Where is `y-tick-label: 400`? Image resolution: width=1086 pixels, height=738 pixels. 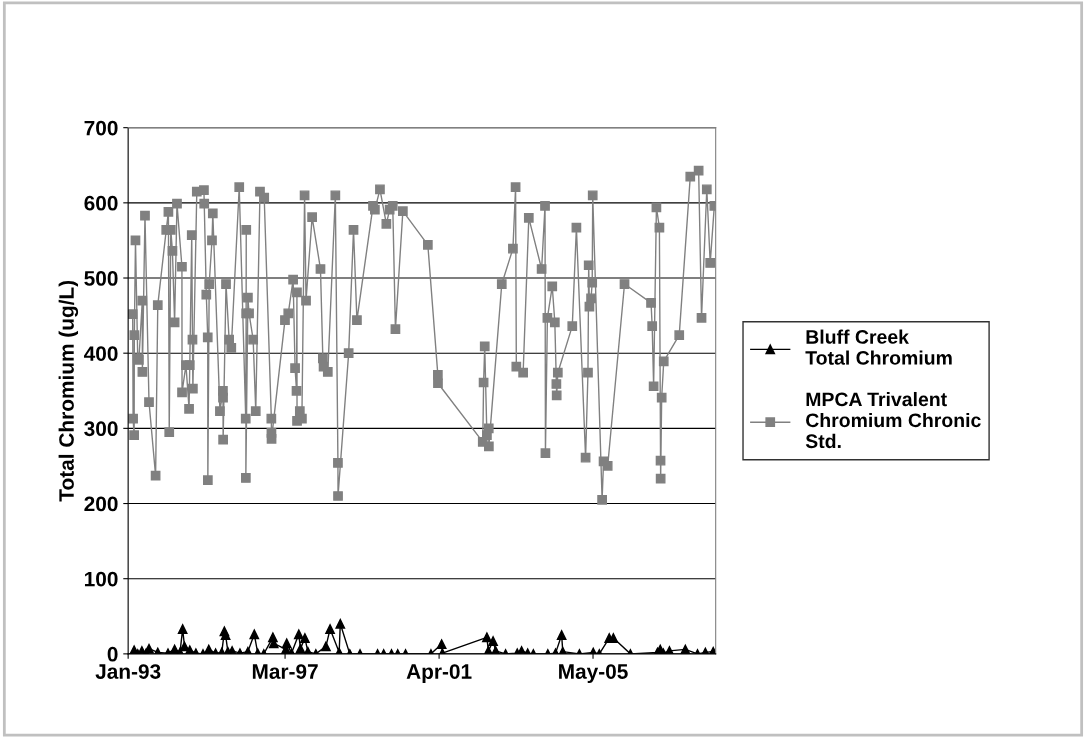 y-tick-label: 400 is located at coordinates (100, 353).